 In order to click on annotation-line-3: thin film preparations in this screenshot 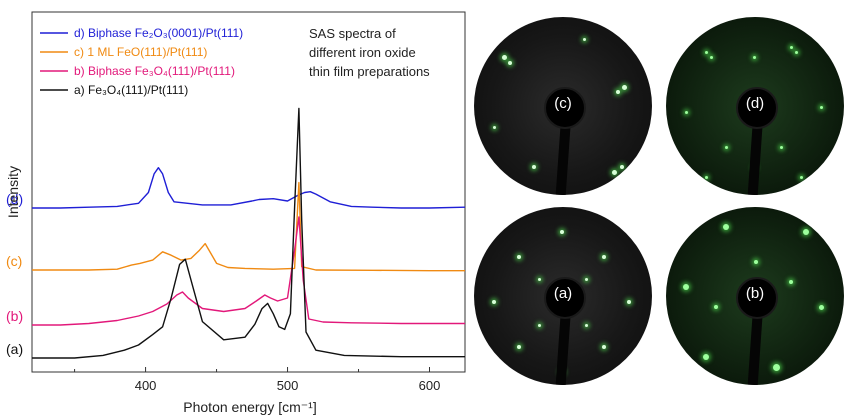, I will do `click(369, 71)`.